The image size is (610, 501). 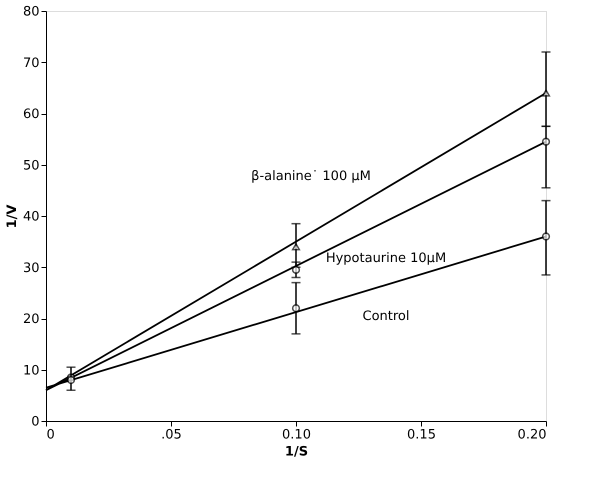 What do you see at coordinates (12, 216) in the screenshot?
I see `y-axis-title: 1/V` at bounding box center [12, 216].